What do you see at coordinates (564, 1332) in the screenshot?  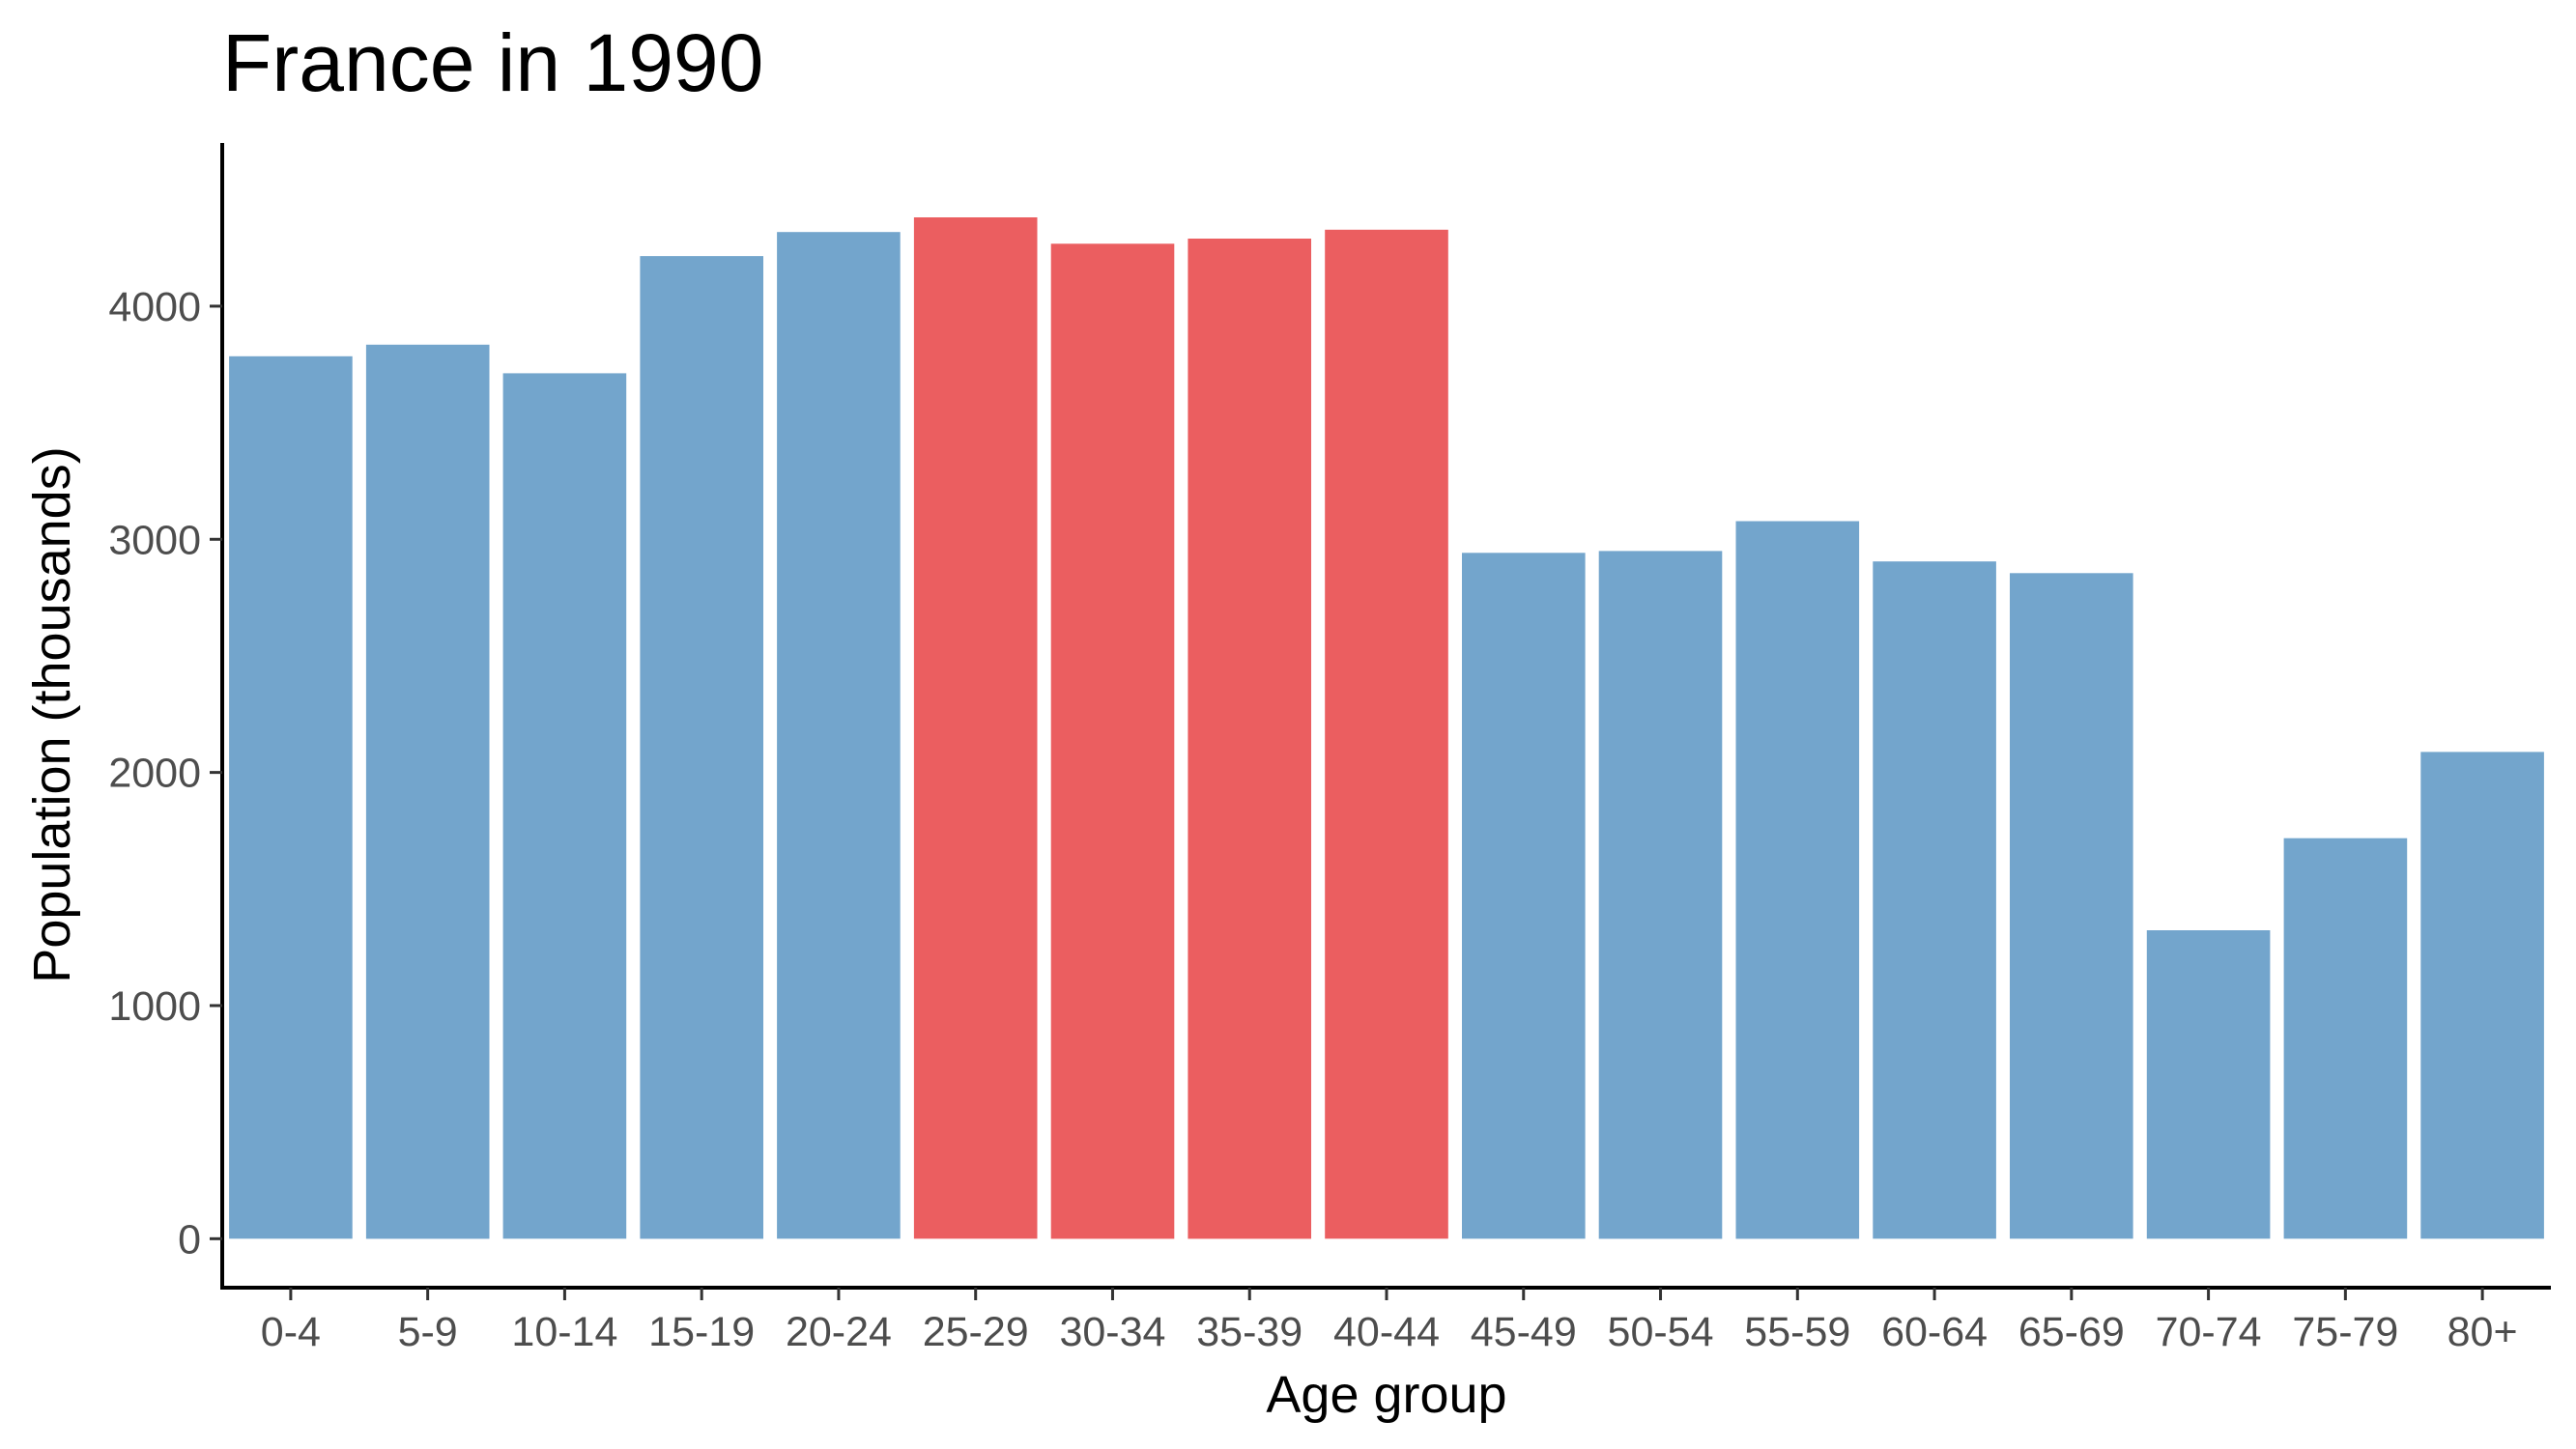 I see `x-tick-label: 10-14` at bounding box center [564, 1332].